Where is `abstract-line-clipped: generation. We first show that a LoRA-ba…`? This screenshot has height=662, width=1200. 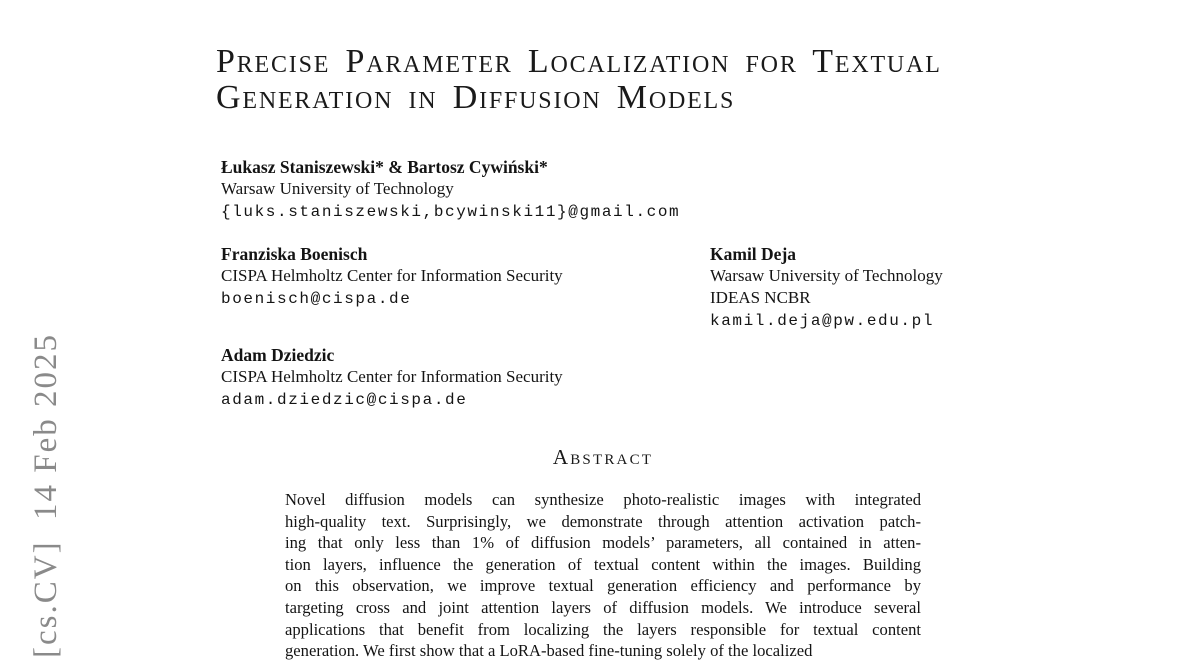 abstract-line-clipped: generation. We first show that a LoRA-ba… is located at coordinates (549, 651).